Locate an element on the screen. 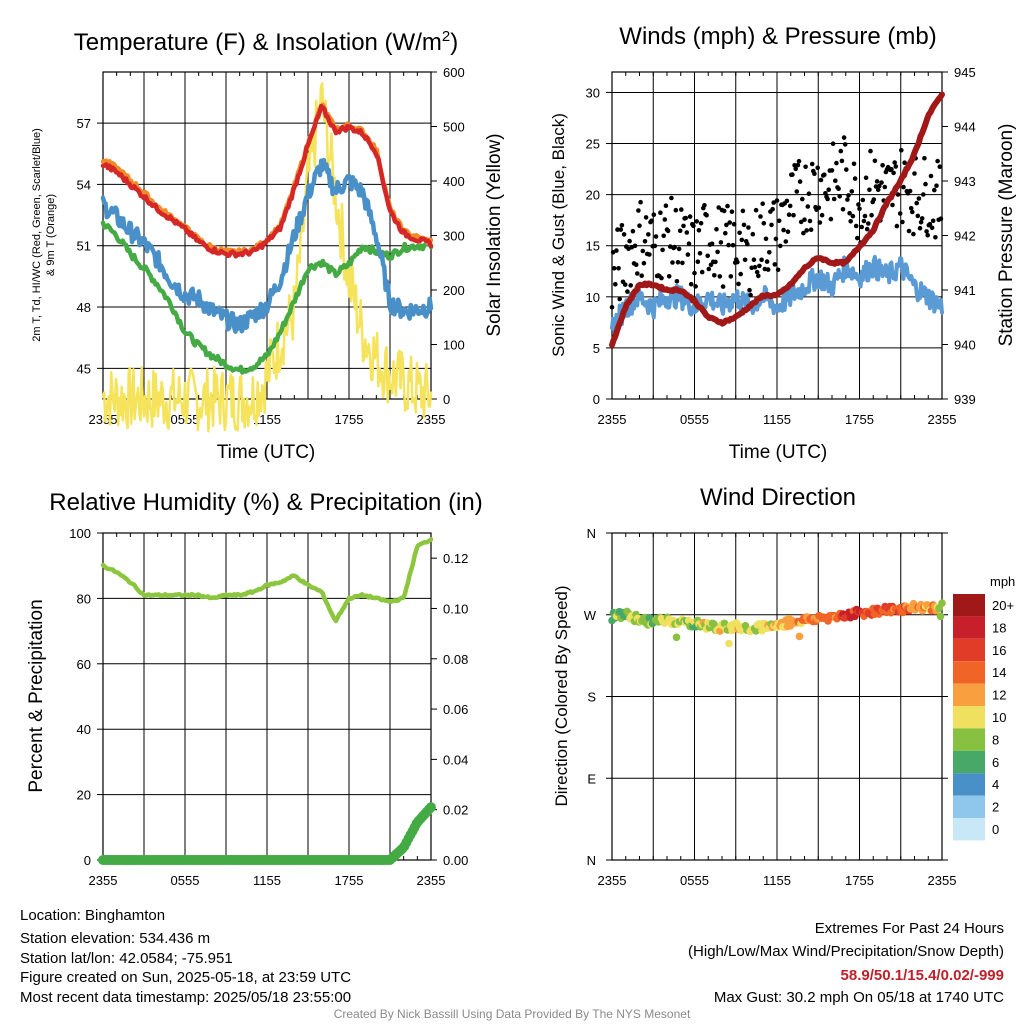 This screenshot has height=1024, width=1024. legend-label: 0 is located at coordinates (995, 829).